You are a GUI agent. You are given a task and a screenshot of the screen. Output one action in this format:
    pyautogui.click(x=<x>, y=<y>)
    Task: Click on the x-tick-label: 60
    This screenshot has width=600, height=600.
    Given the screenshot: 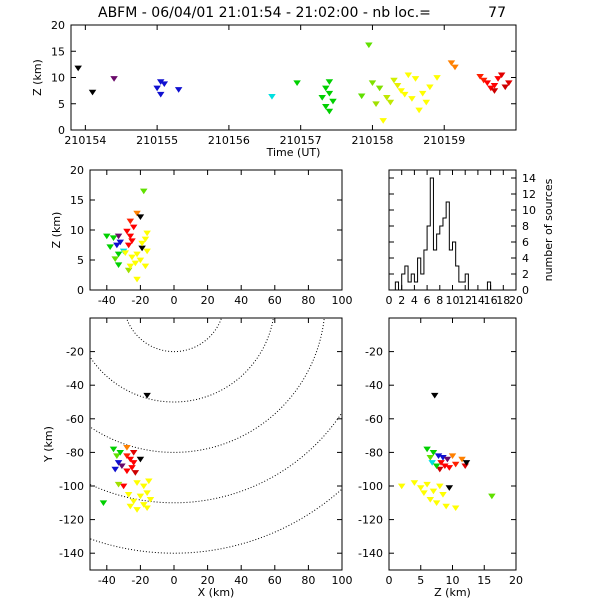 What is the action you would take?
    pyautogui.click(x=275, y=580)
    